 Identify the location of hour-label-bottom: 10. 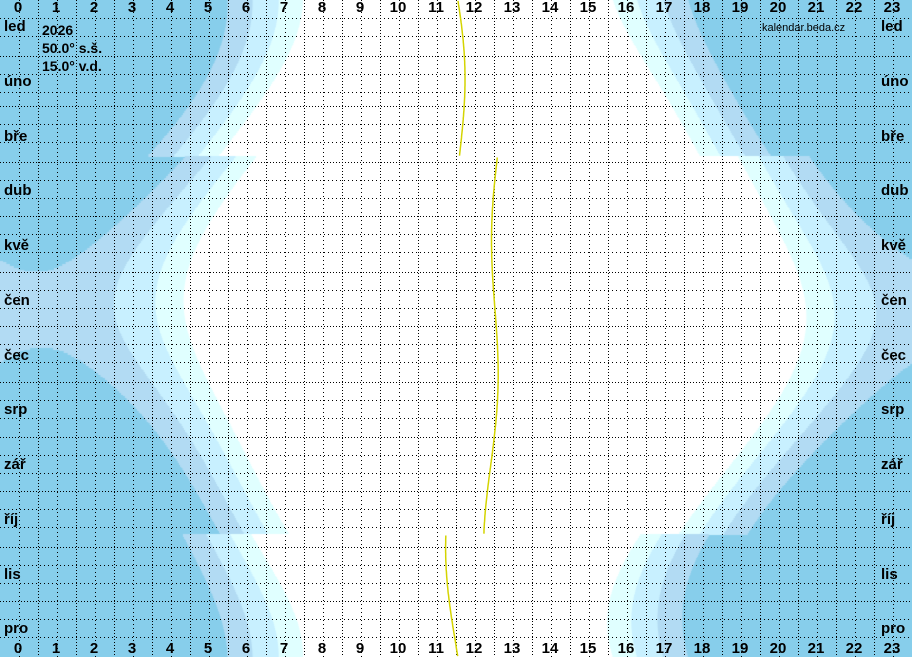
(398, 648).